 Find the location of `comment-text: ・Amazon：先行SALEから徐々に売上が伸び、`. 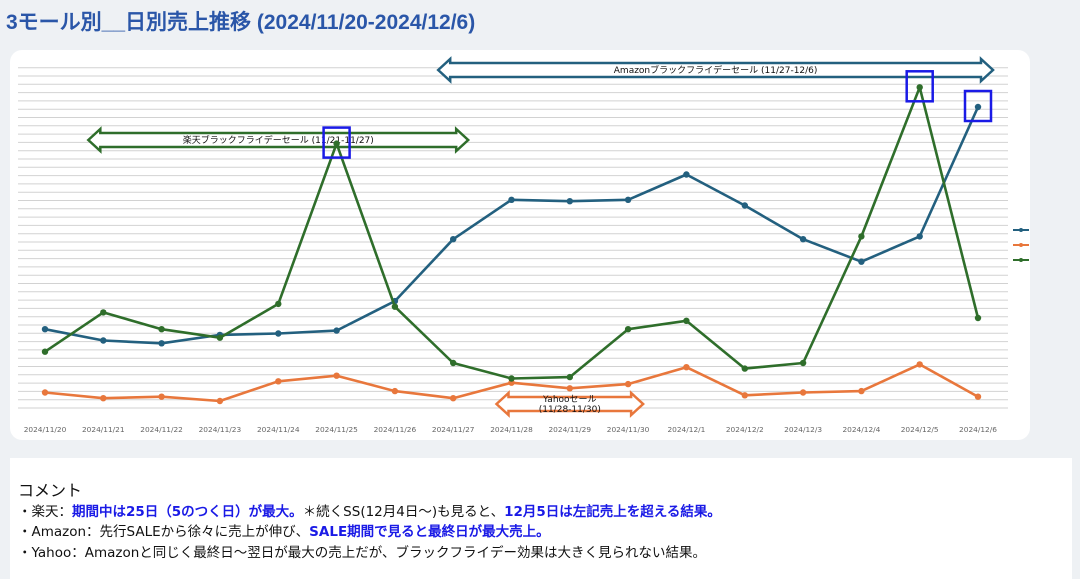

comment-text: ・Amazon：先行SALEから徐々に売上が伸び、 is located at coordinates (164, 532).